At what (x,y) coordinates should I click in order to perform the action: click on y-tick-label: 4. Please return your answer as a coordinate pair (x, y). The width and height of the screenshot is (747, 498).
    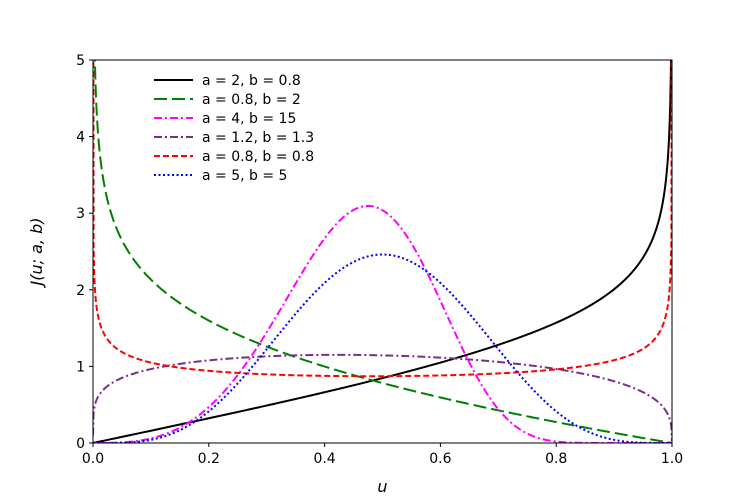
    Looking at the image, I should click on (80, 138).